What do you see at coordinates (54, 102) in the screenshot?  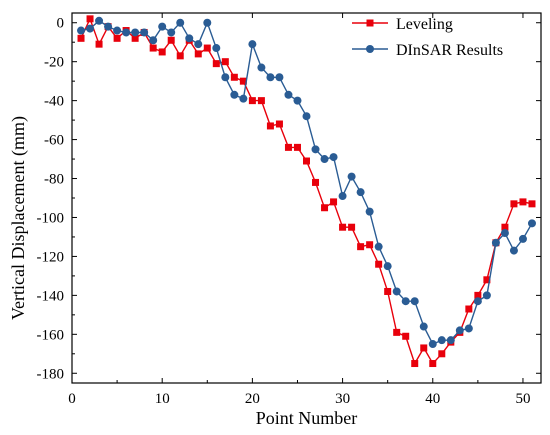 I see `y-tick-label: -40` at bounding box center [54, 102].